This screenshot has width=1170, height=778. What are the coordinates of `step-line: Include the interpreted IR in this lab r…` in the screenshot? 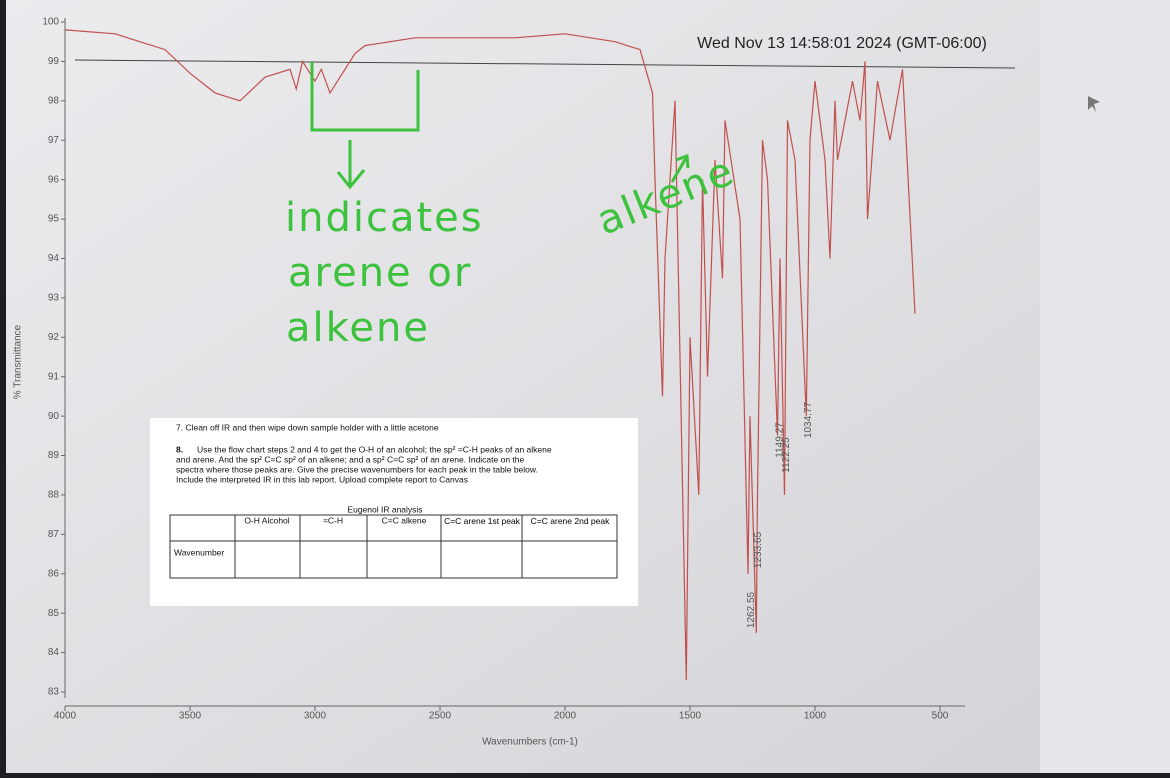 It's located at (322, 479).